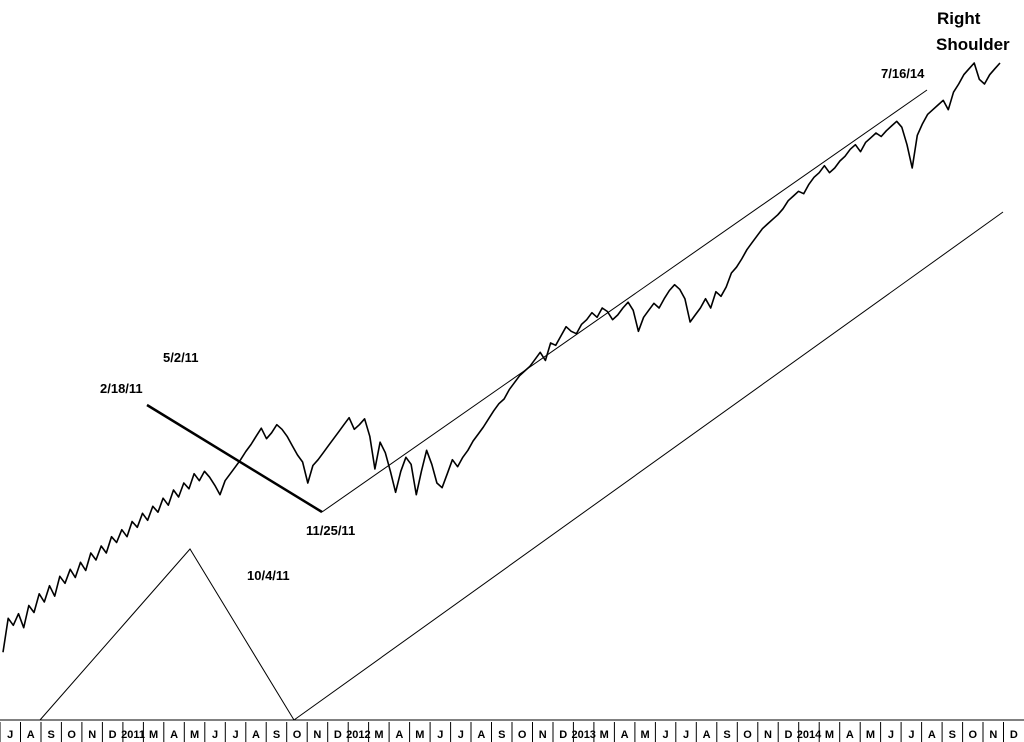 The image size is (1024, 742). What do you see at coordinates (121, 388) in the screenshot?
I see `annotation-2-18-11: 2/18/11` at bounding box center [121, 388].